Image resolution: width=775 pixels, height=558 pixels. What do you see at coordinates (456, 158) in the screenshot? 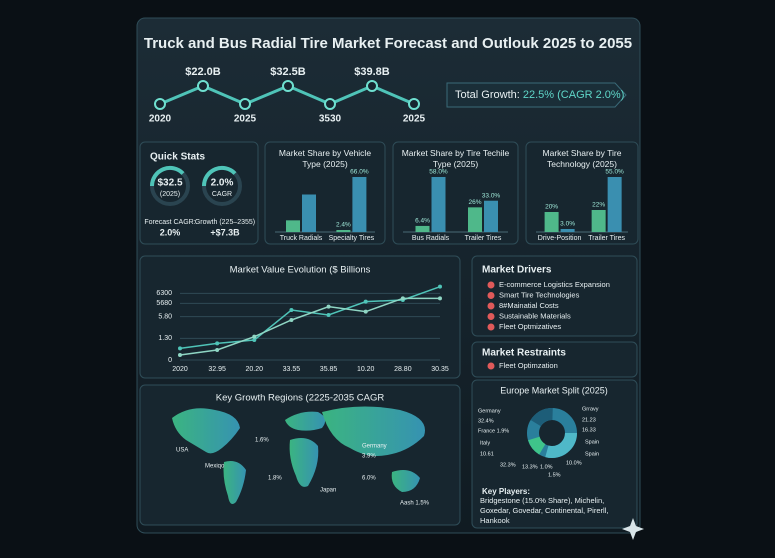
I see `chart-title-box: Market Share by Tire Techile Type (2025)` at bounding box center [456, 158].